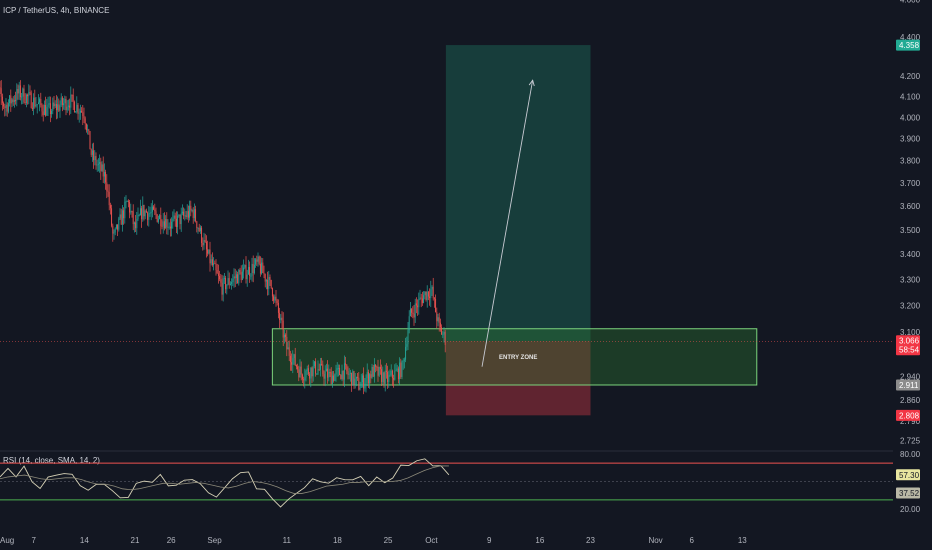 The width and height of the screenshot is (932, 550). Describe the element at coordinates (51, 460) in the screenshot. I see `rsi-title: RSI (14, close, SMA, 14, 2)` at that location.